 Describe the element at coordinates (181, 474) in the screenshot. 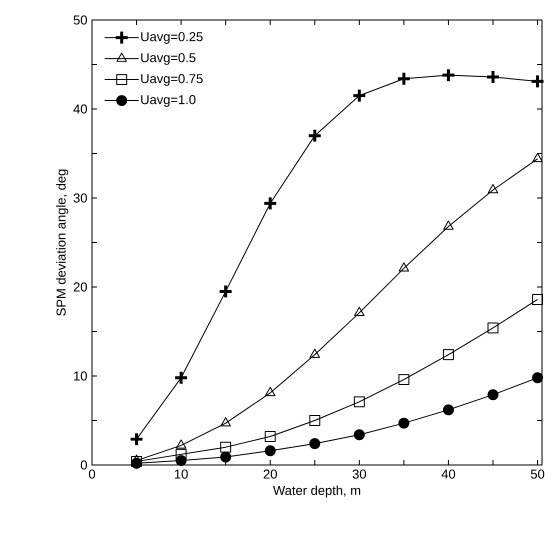

I see `x-tick-label: 10` at that location.